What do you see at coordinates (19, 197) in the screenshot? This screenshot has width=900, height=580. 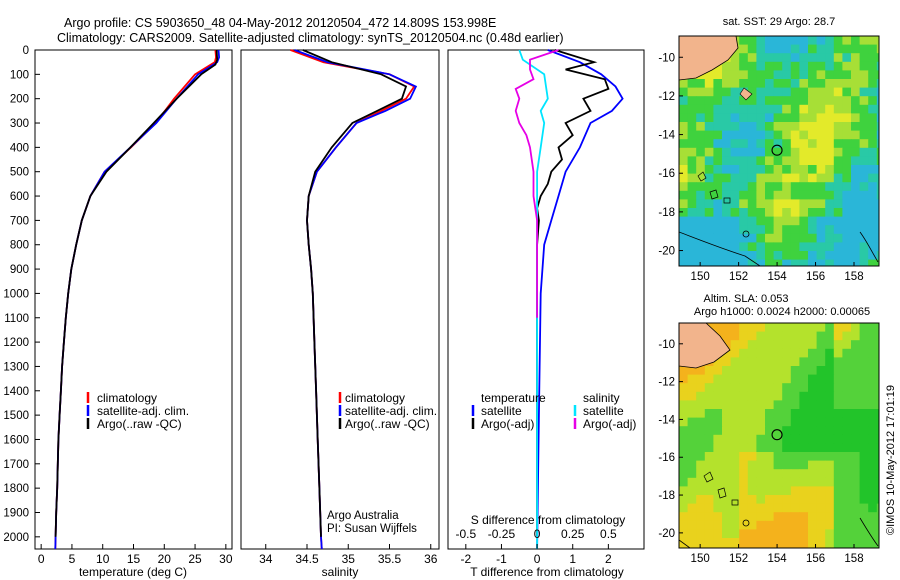 I see `y-tick-label: 600` at bounding box center [19, 197].